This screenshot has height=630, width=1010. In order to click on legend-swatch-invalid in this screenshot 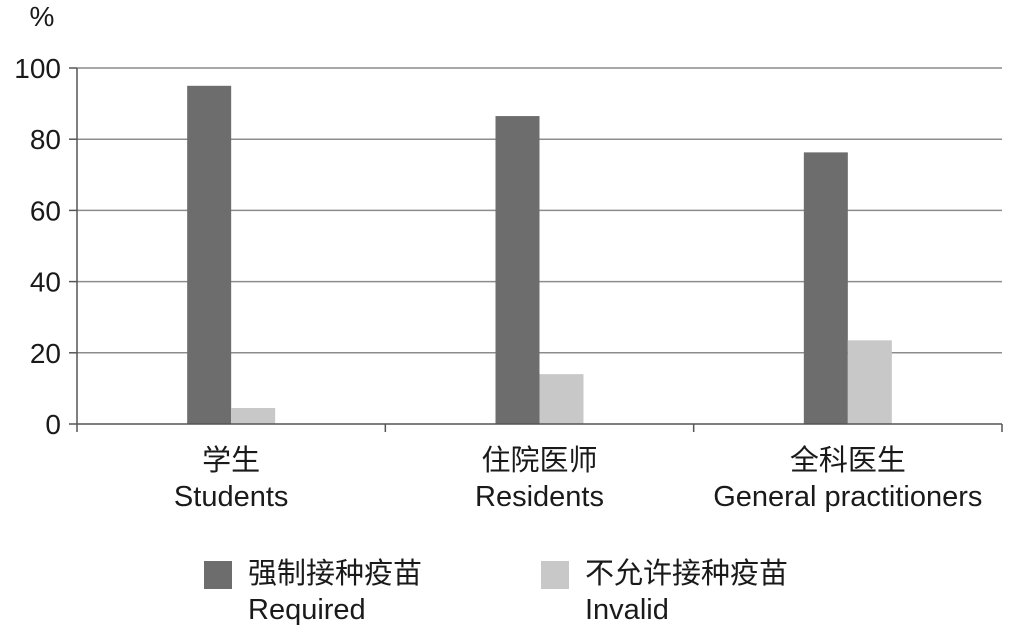, I will do `click(555, 575)`.